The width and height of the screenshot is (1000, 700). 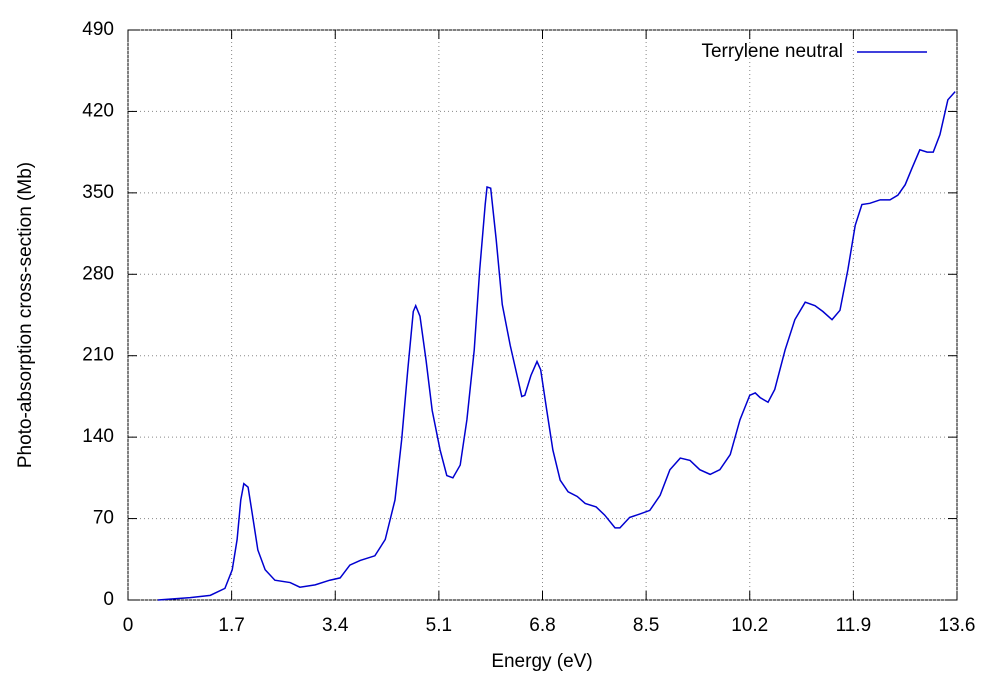 What do you see at coordinates (103, 518) in the screenshot?
I see `y-tick-label: 70` at bounding box center [103, 518].